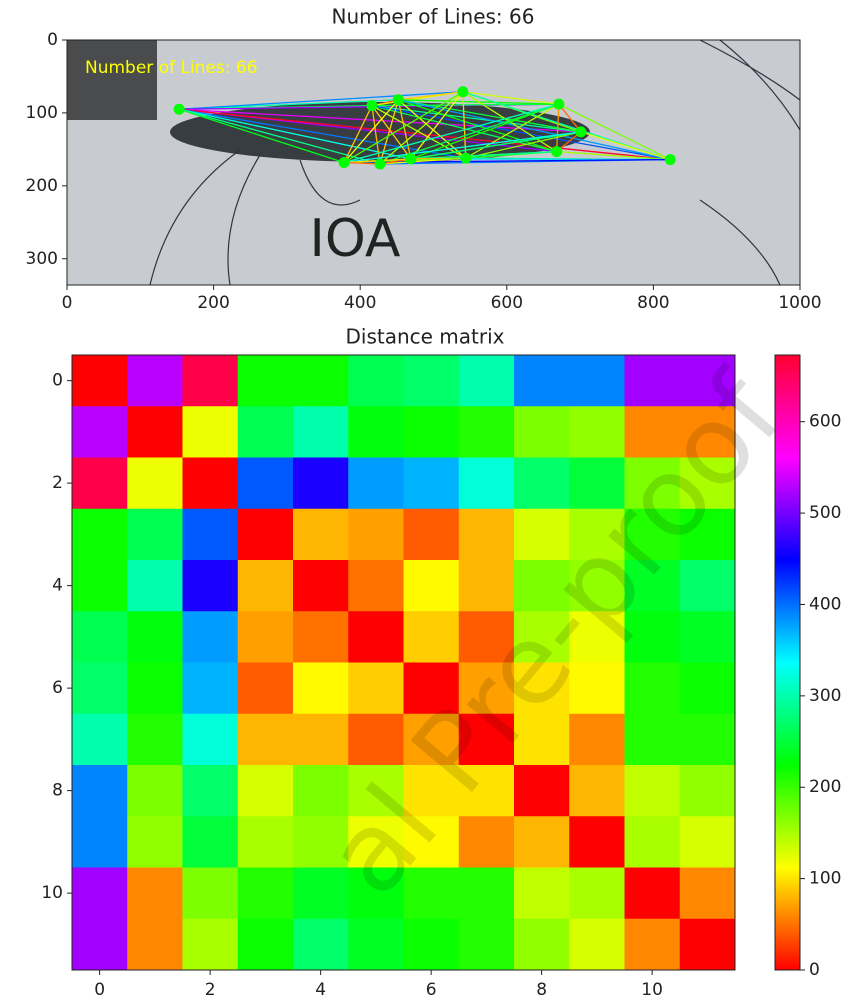 The height and width of the screenshot is (1007, 865). What do you see at coordinates (653, 303) in the screenshot?
I see `x-tick-label: 800` at bounding box center [653, 303].